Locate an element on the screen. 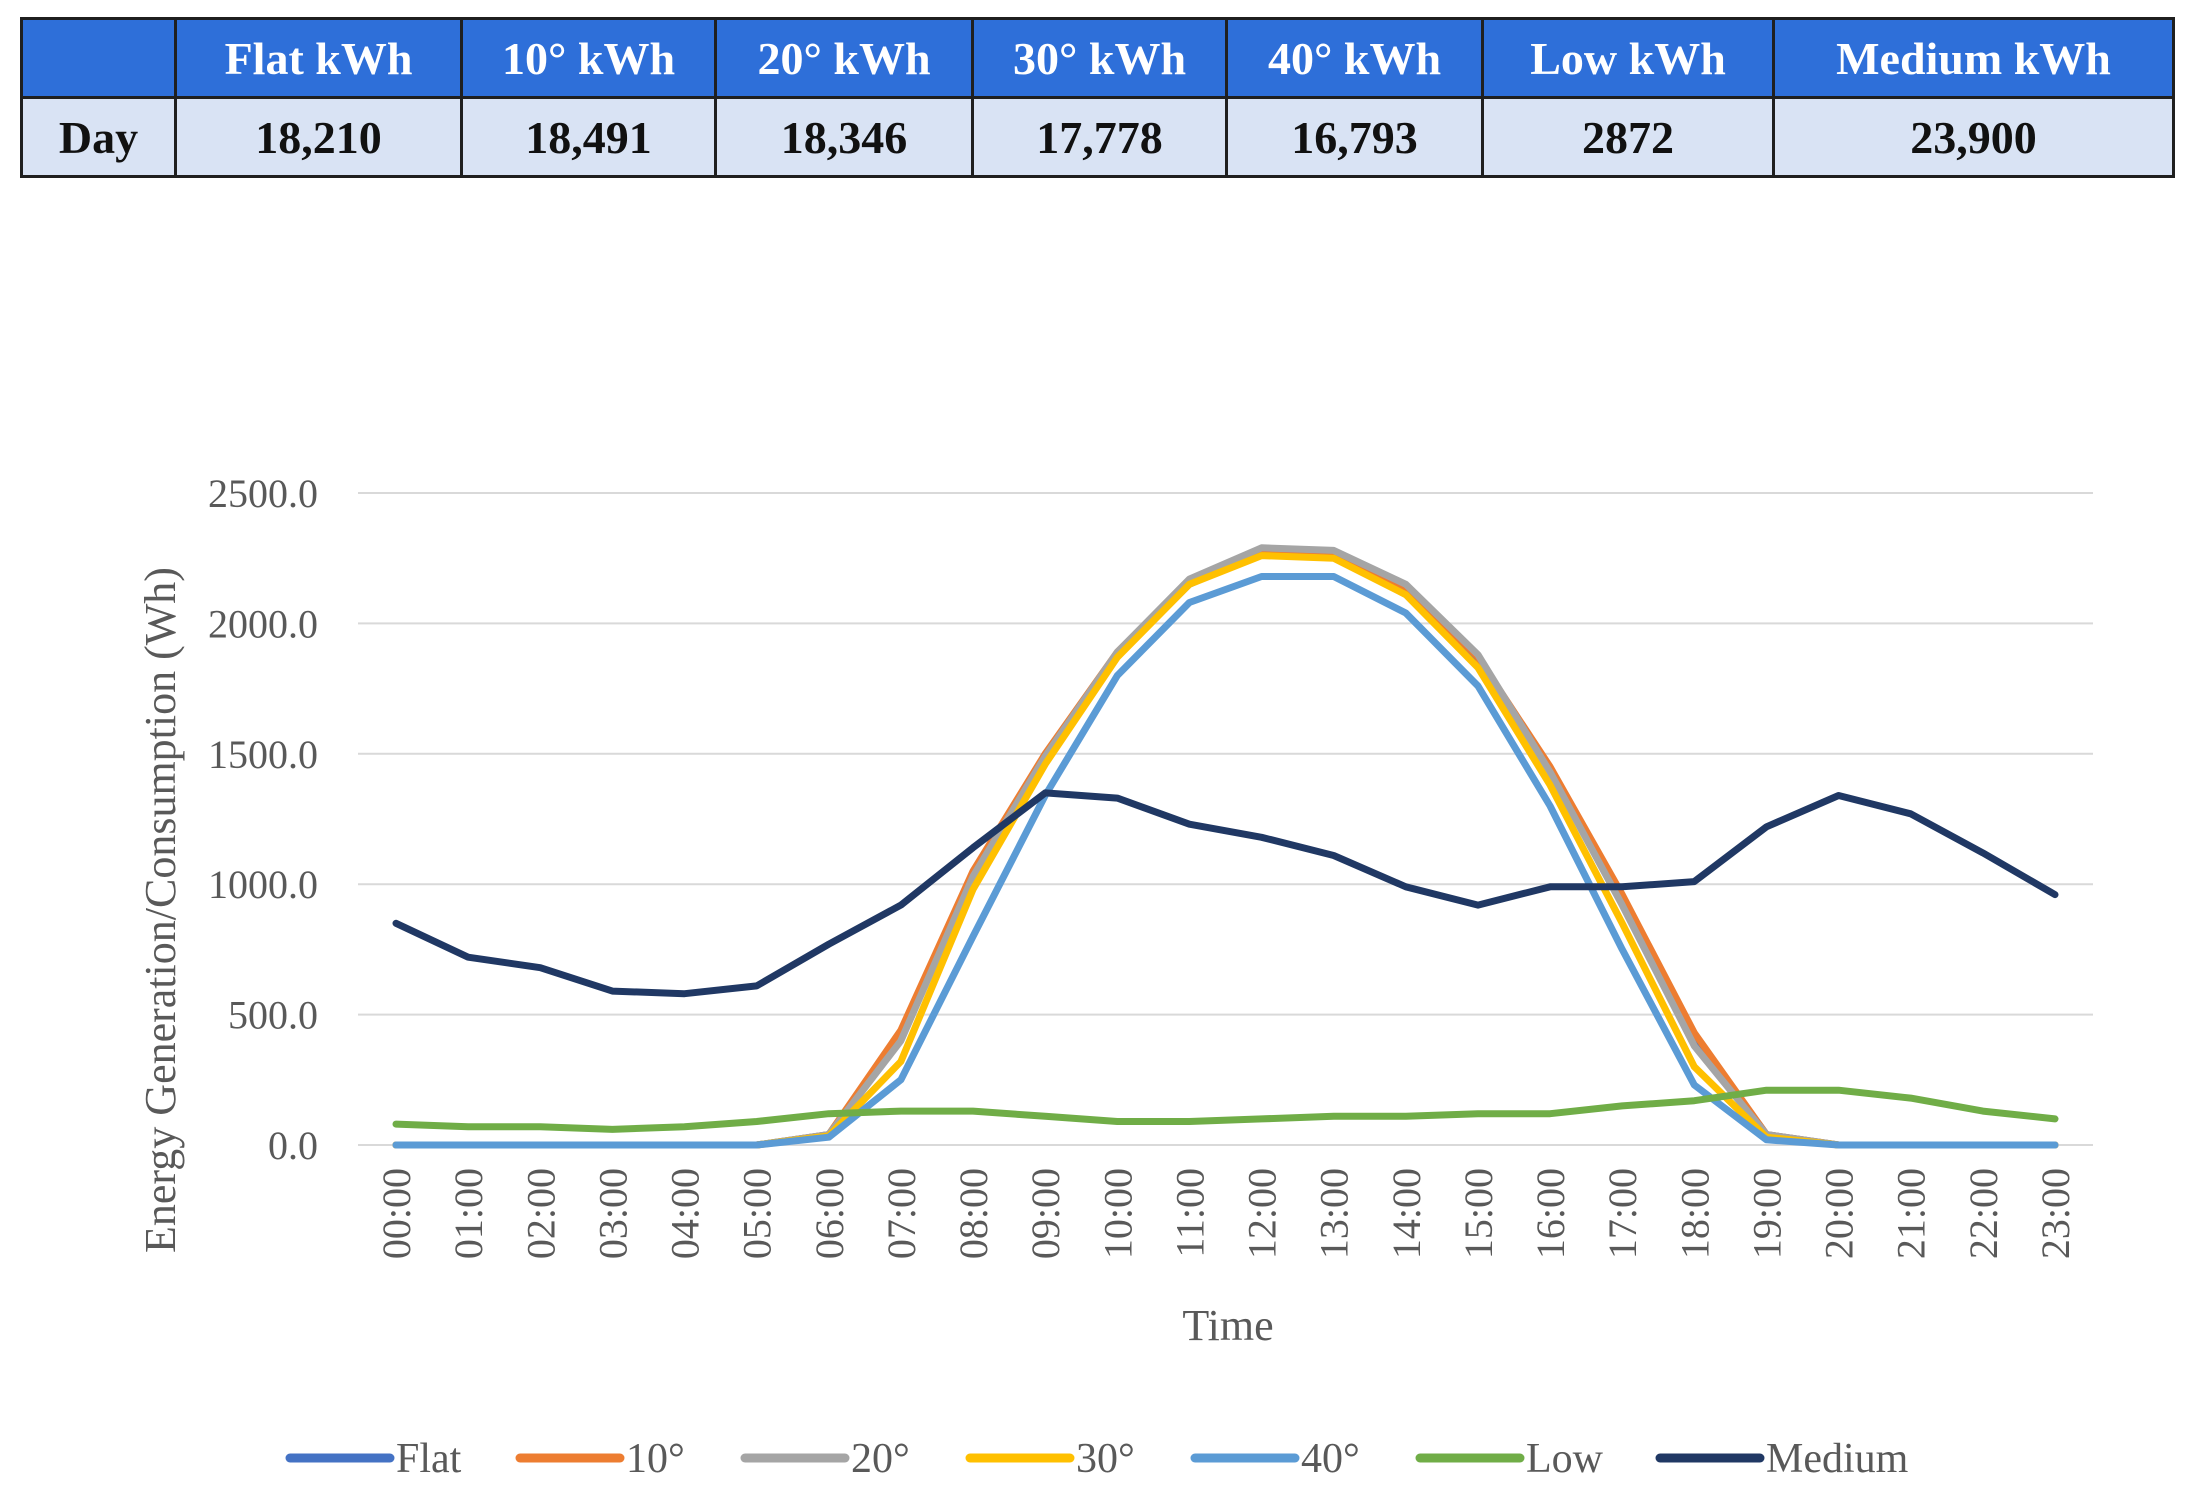 This screenshot has width=2194, height=1489. table-cell: 18,346 is located at coordinates (844, 137).